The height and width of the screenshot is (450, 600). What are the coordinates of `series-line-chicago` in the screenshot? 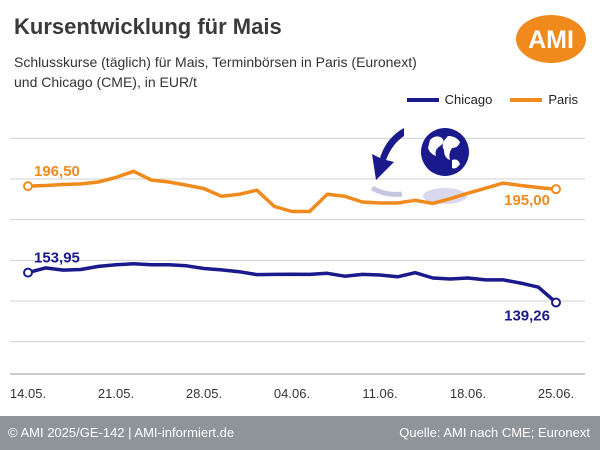 It's located at (292, 283).